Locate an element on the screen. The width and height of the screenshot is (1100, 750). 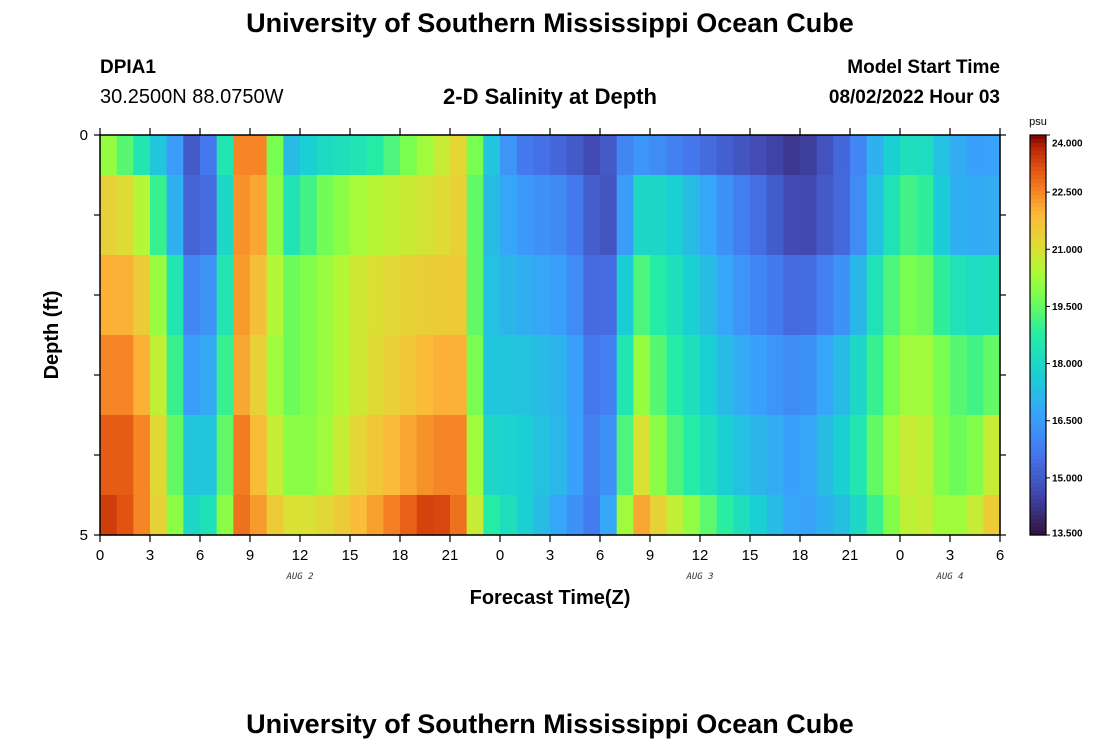
x-tick-label: 15 is located at coordinates (750, 555).